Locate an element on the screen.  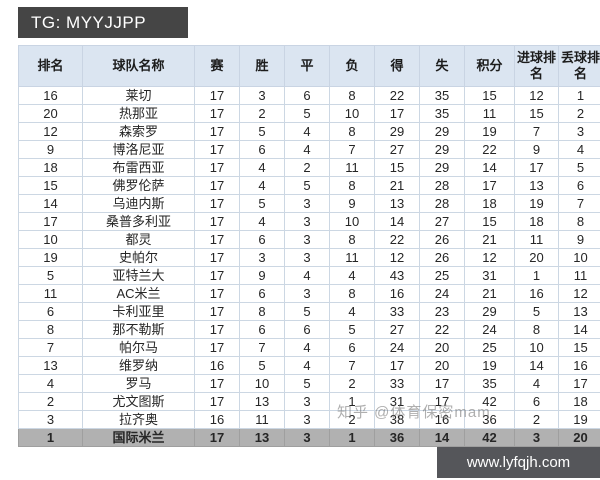
column-header-1: 球队名称 is located at coordinates (138, 66).